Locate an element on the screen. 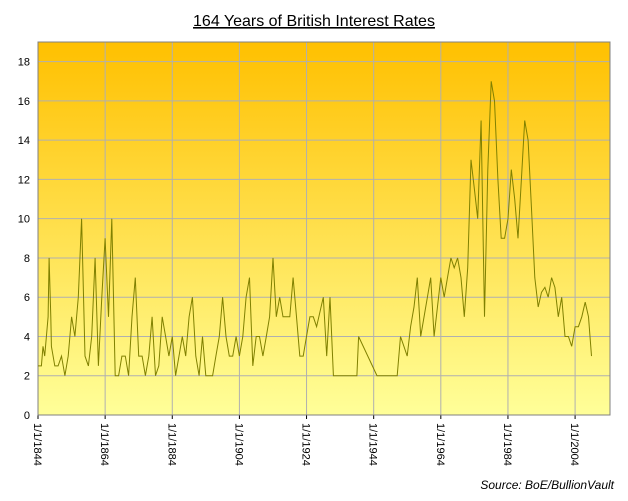 Image resolution: width=628 pixels, height=501 pixels. x-tick-label: 1/1/1924 is located at coordinates (306, 444).